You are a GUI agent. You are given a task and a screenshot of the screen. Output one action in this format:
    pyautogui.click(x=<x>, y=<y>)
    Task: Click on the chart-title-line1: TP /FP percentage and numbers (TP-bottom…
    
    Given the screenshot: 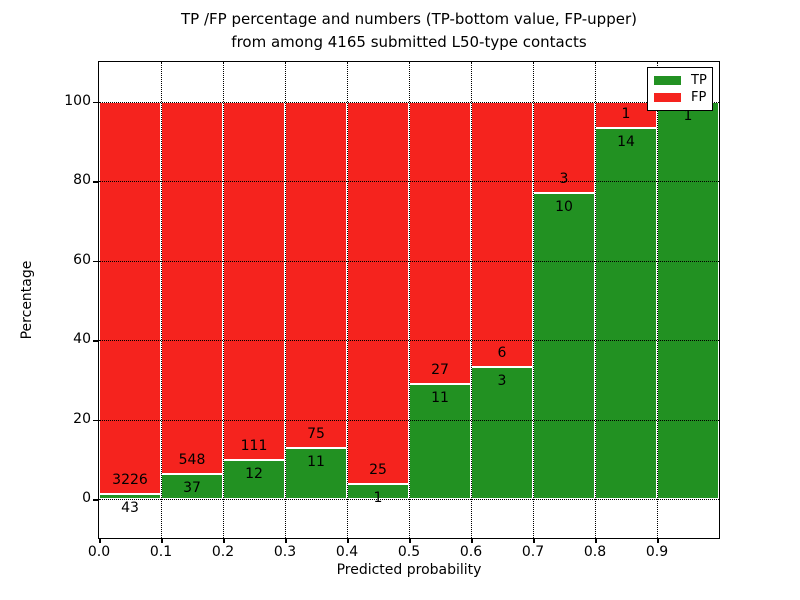 What is the action you would take?
    pyautogui.click(x=409, y=19)
    